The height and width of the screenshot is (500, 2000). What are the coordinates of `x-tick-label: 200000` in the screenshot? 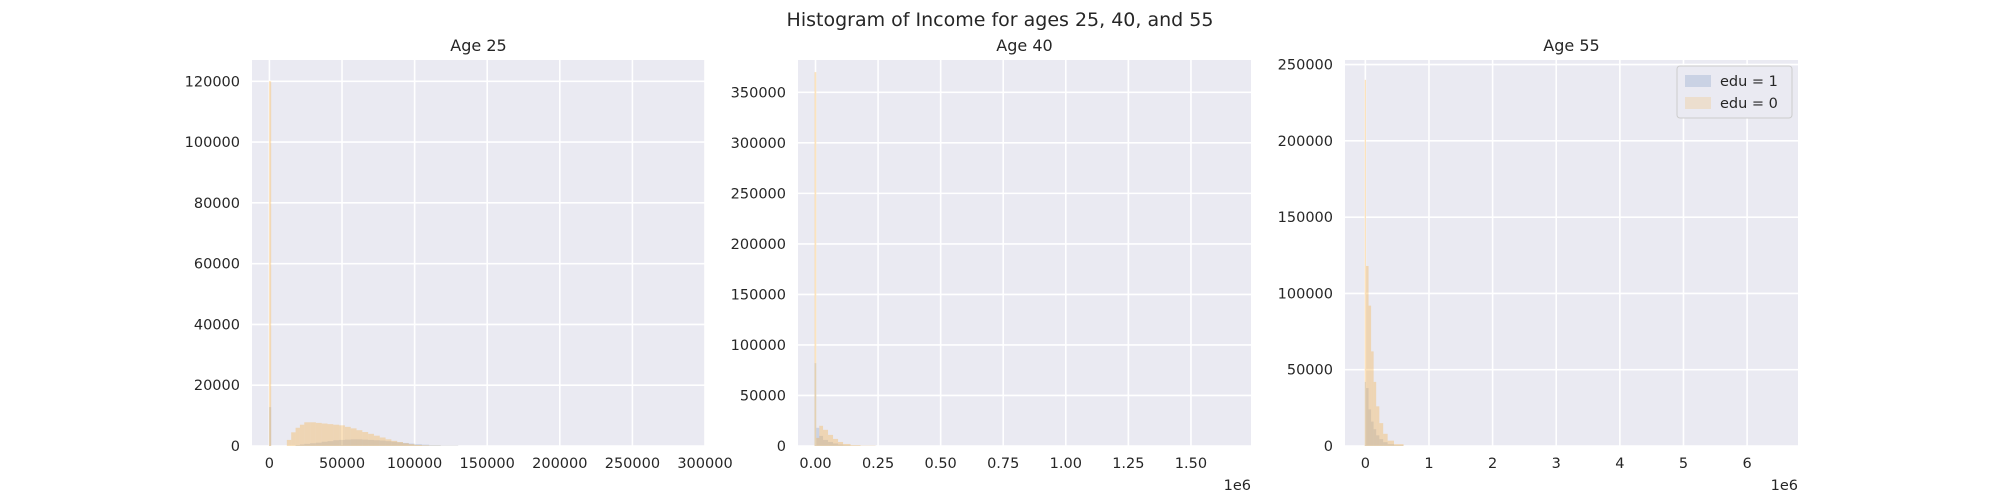 It's located at (559, 464).